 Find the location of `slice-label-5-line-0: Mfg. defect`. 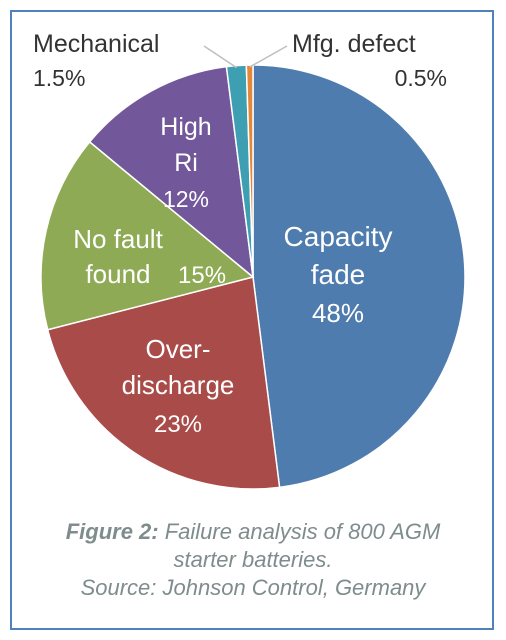

slice-label-5-line-0: Mfg. defect is located at coordinates (354, 44).